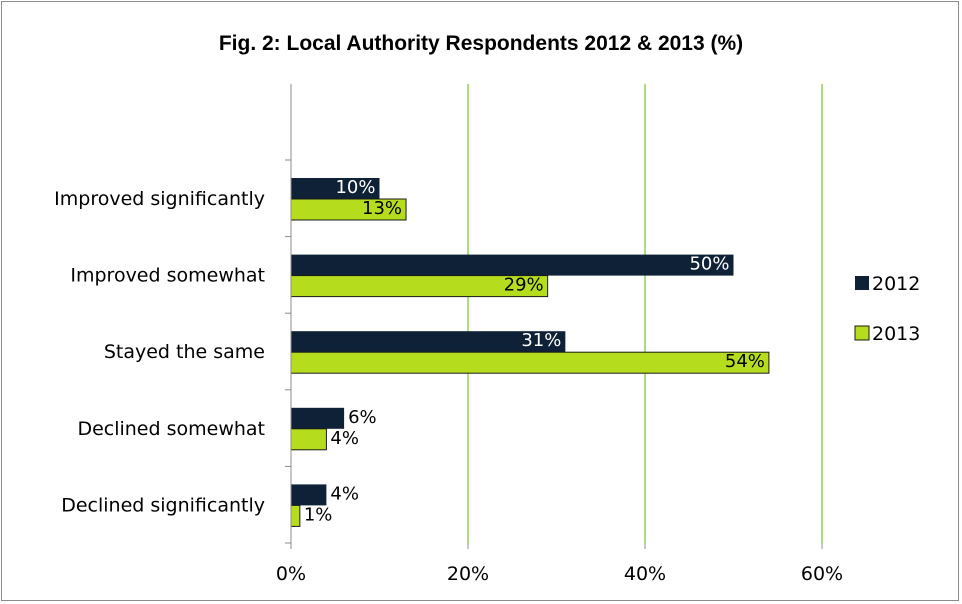 The image size is (962, 604). Describe the element at coordinates (822, 574) in the screenshot. I see `x-tick-label: 60%` at that location.